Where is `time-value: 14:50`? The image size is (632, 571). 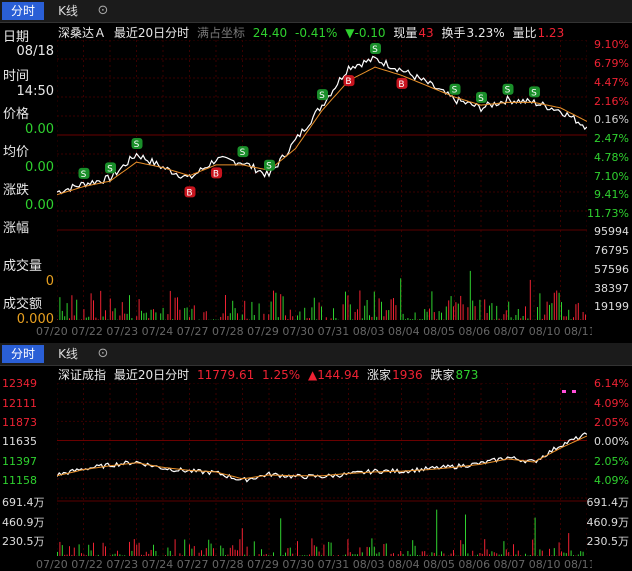
time-value: 14:50 is located at coordinates (35, 91).